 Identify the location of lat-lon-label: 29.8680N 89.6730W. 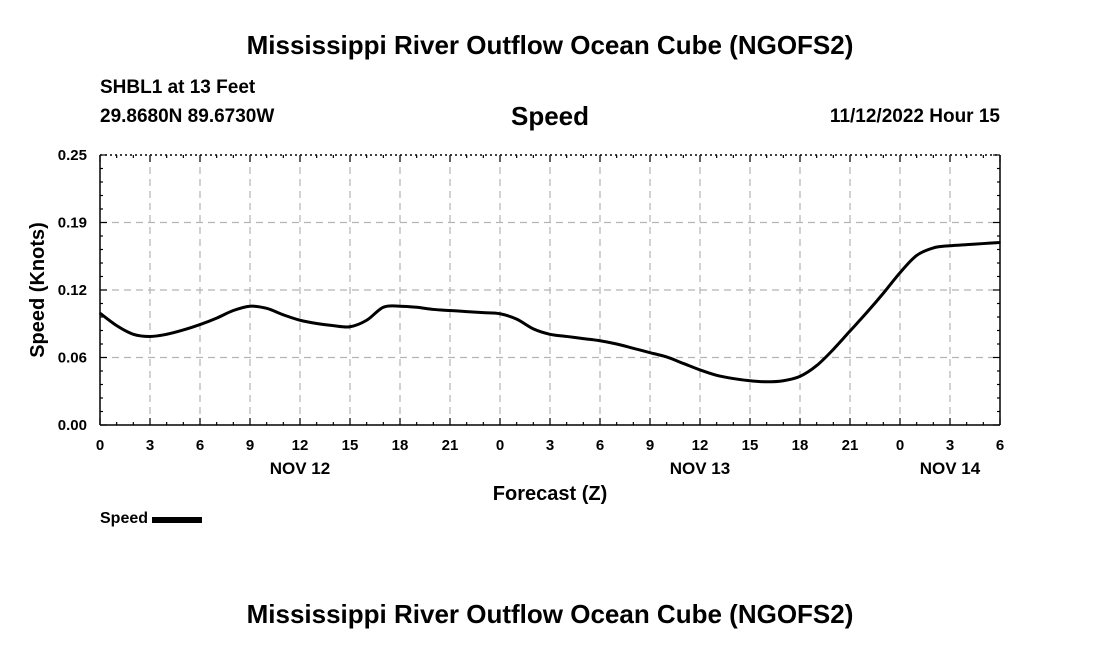
(187, 116).